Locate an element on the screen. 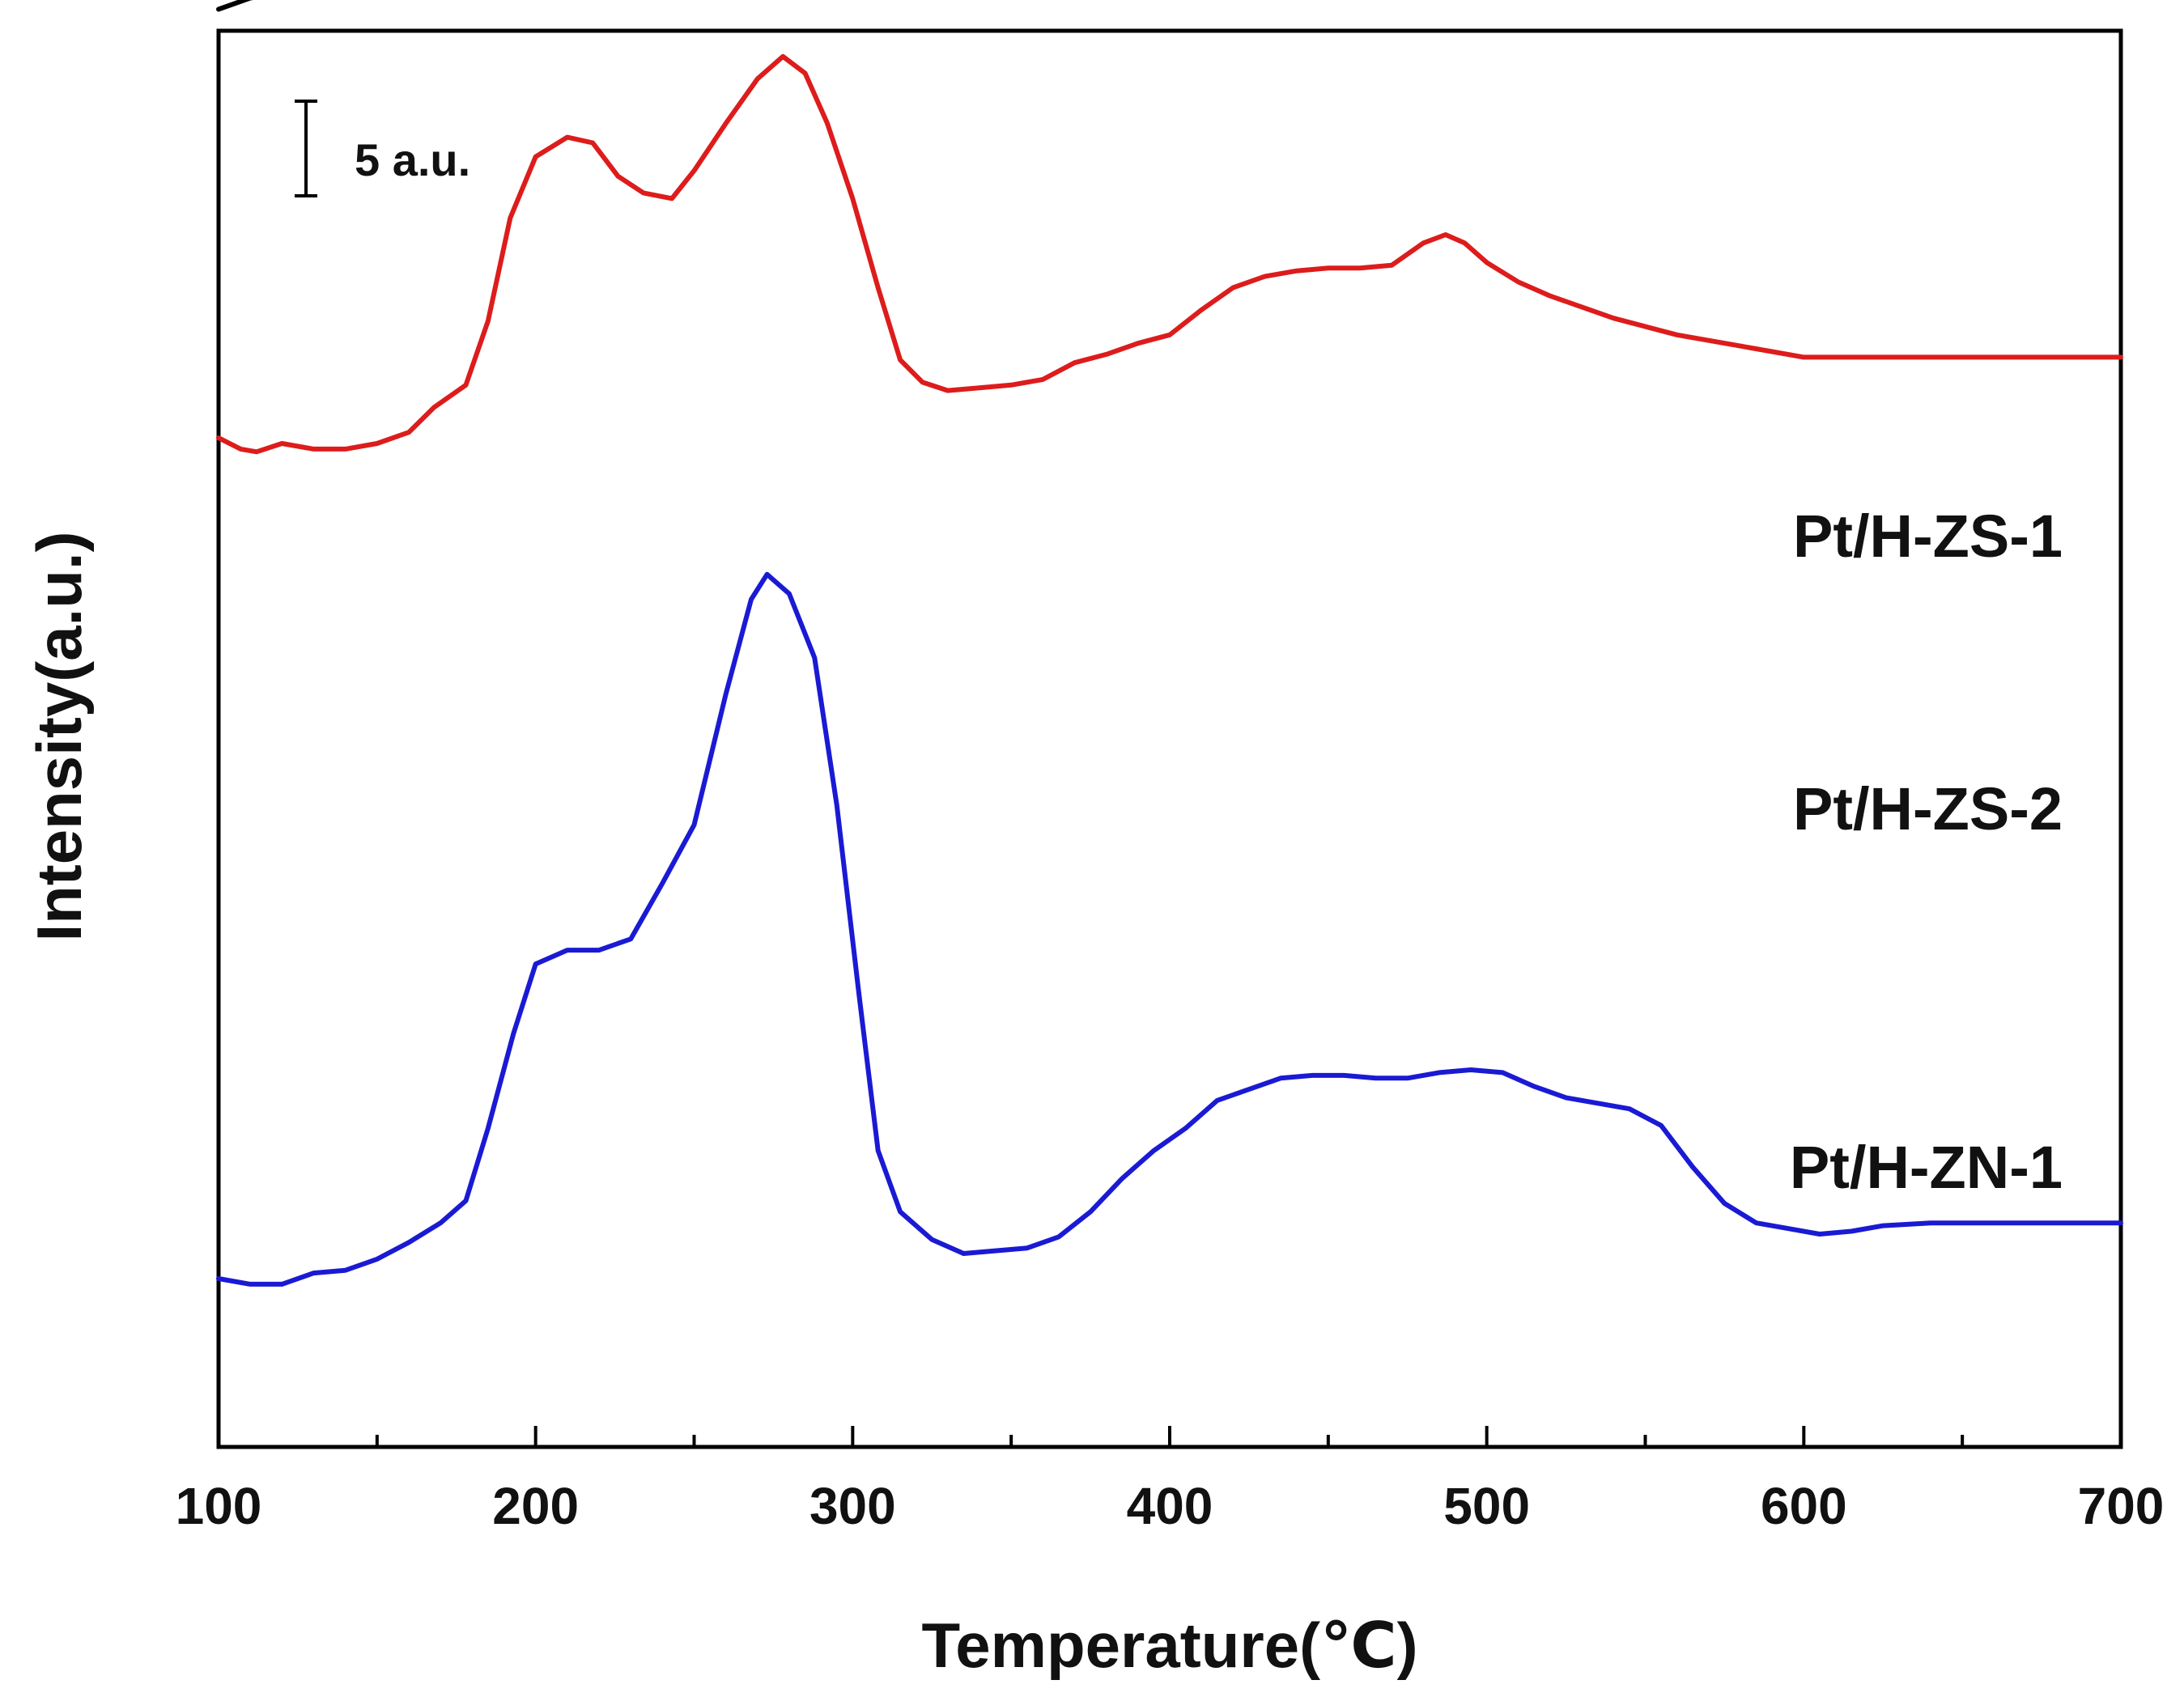  x-tick-label: 100 is located at coordinates (219, 1506).